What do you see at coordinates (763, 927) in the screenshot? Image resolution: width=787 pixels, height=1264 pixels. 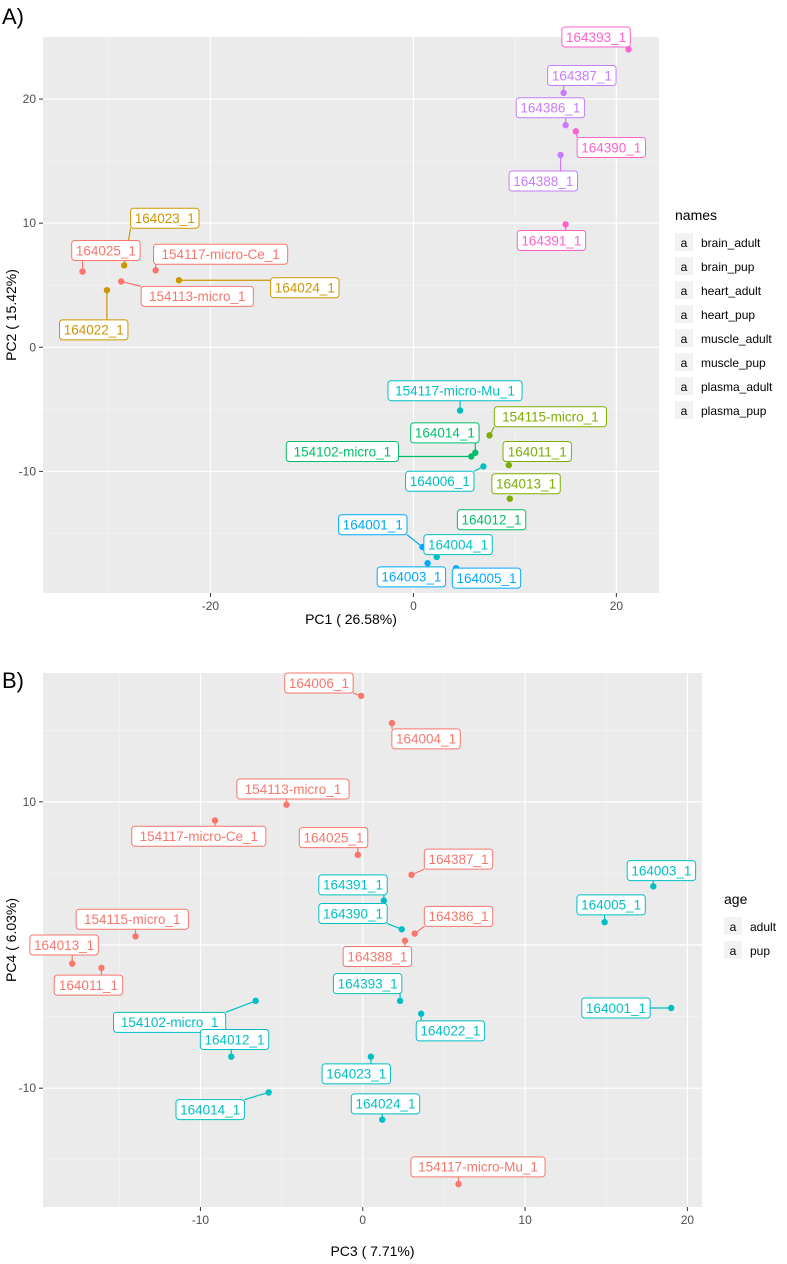 I see `legend-entry: adult` at bounding box center [763, 927].